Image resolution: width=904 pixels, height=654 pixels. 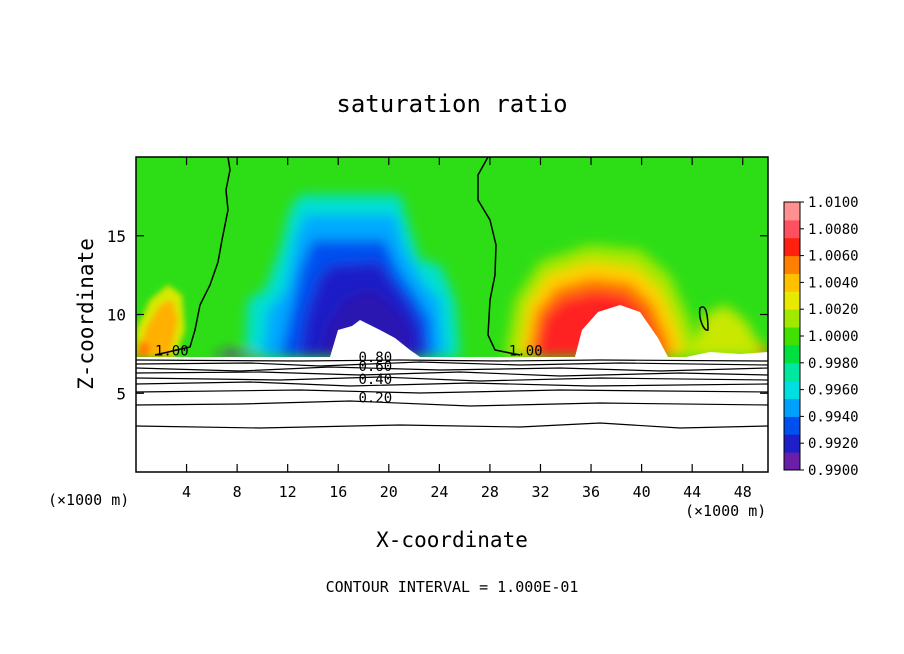 What do you see at coordinates (349, 375) in the screenshot?
I see `contour-labels: 1.00 1.00 0.800.600.40 0.20` at bounding box center [349, 375].